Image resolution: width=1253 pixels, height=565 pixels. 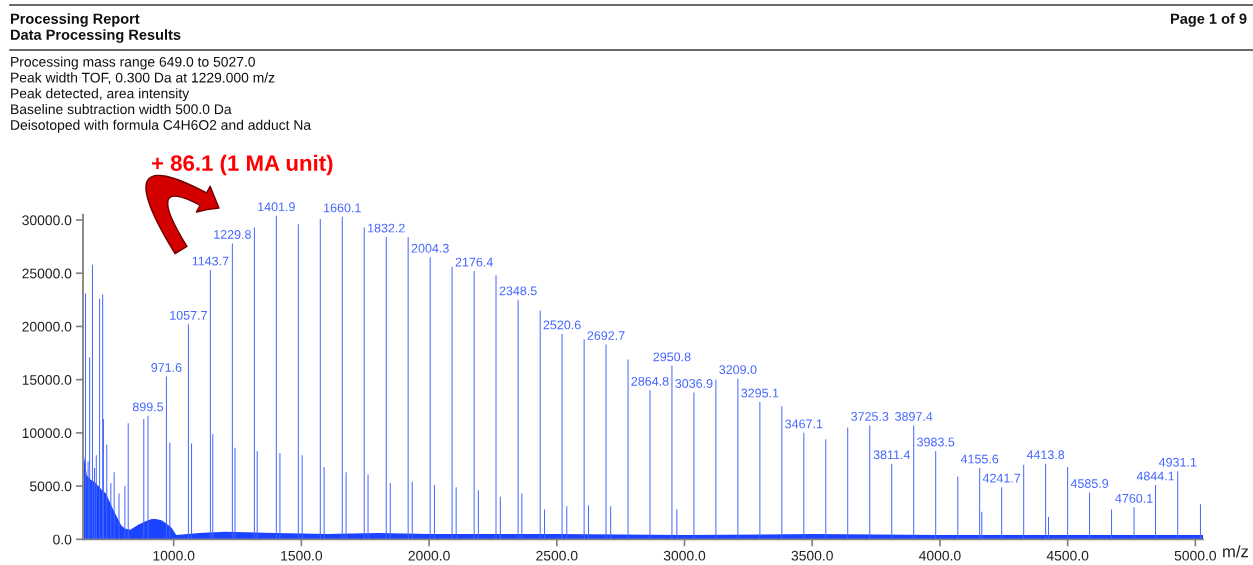 I want to click on text: Processing mass range 649.0 to 5027.0, so click(x=133, y=63).